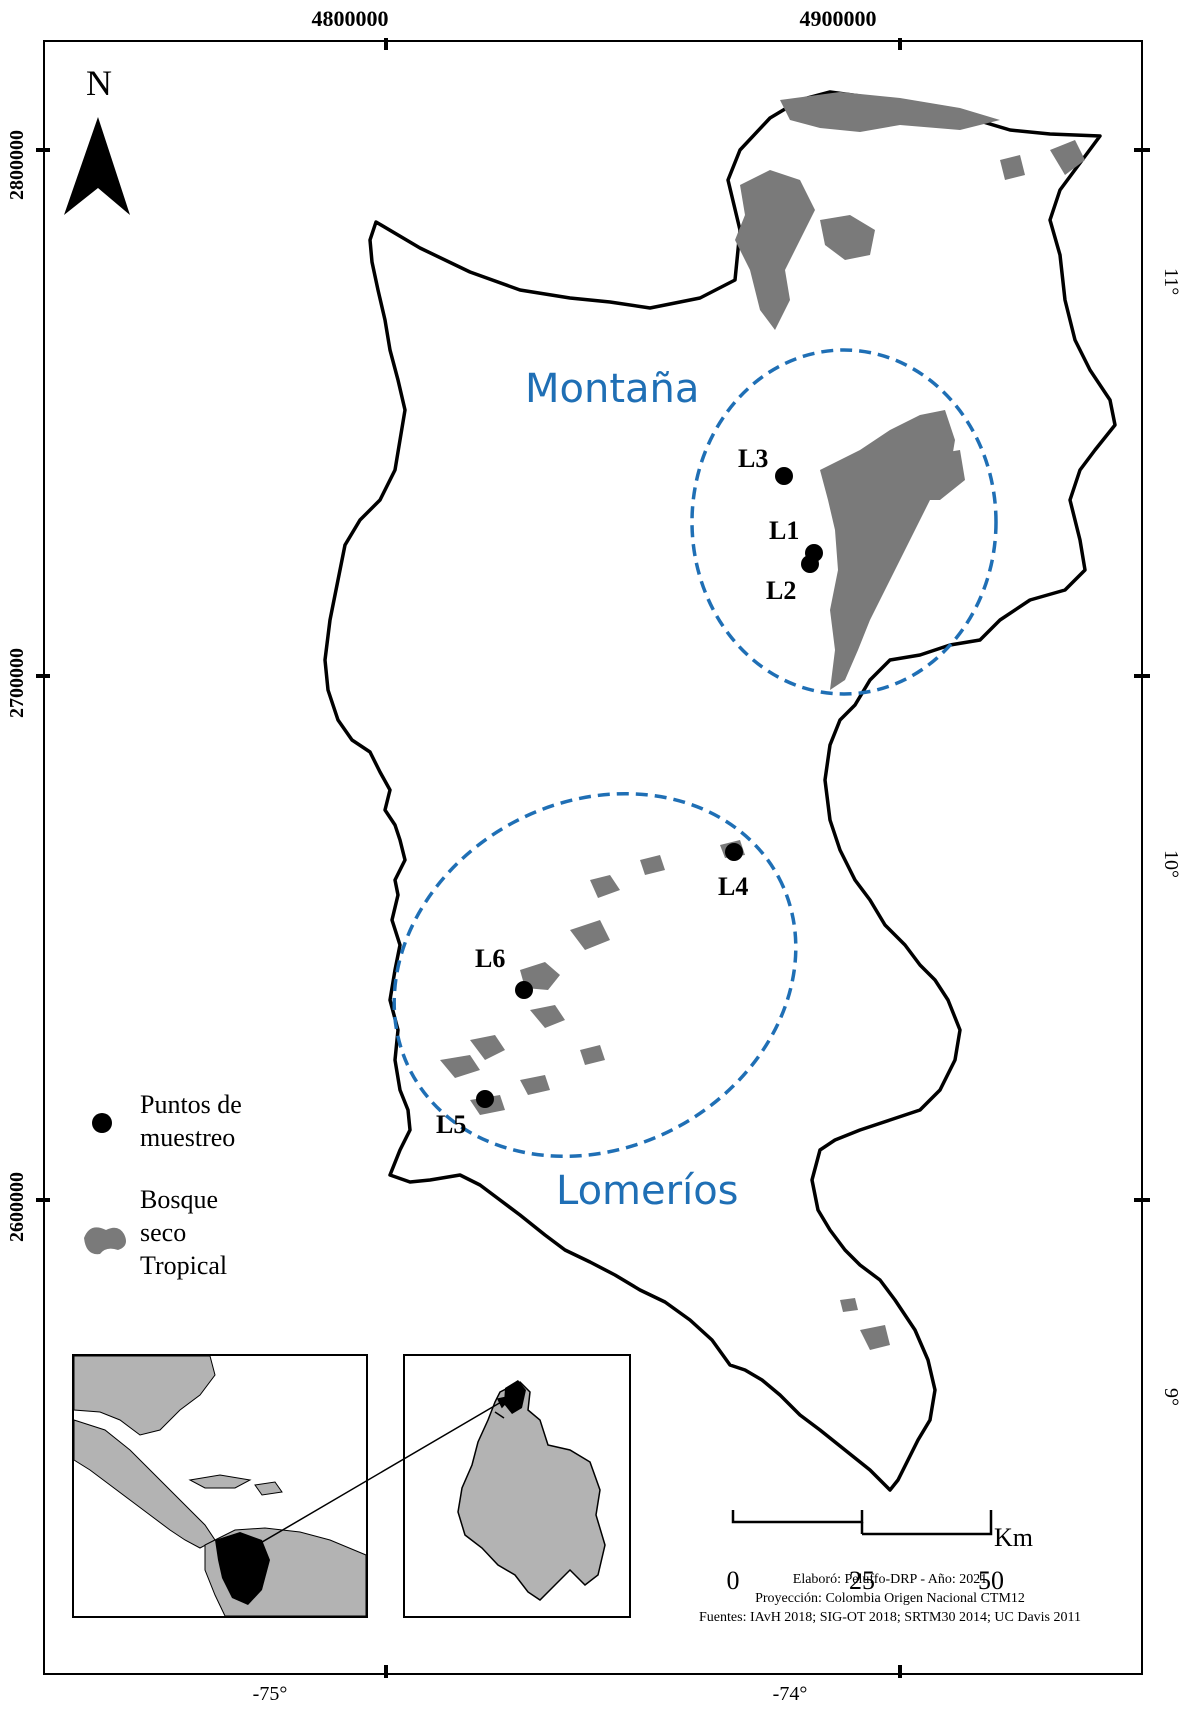 Image resolution: width=1188 pixels, height=1713 pixels. Describe the element at coordinates (612, 389) in the screenshot. I see `zone-label-mountain: Montaña` at that location.